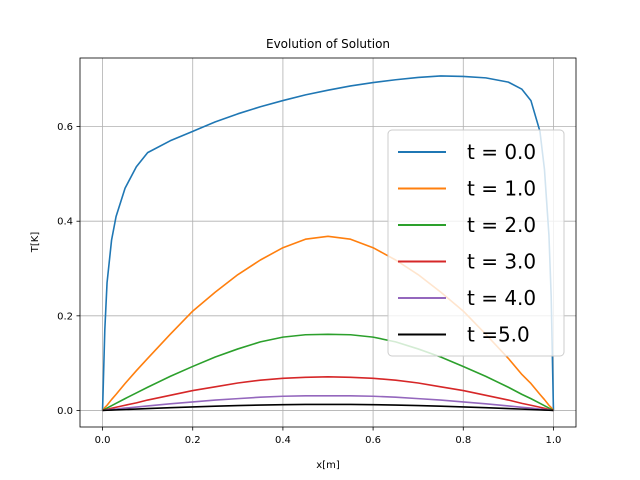 This screenshot has height=480, width=640. What do you see at coordinates (65, 222) in the screenshot?
I see `y-tick-label: 0.4` at bounding box center [65, 222].